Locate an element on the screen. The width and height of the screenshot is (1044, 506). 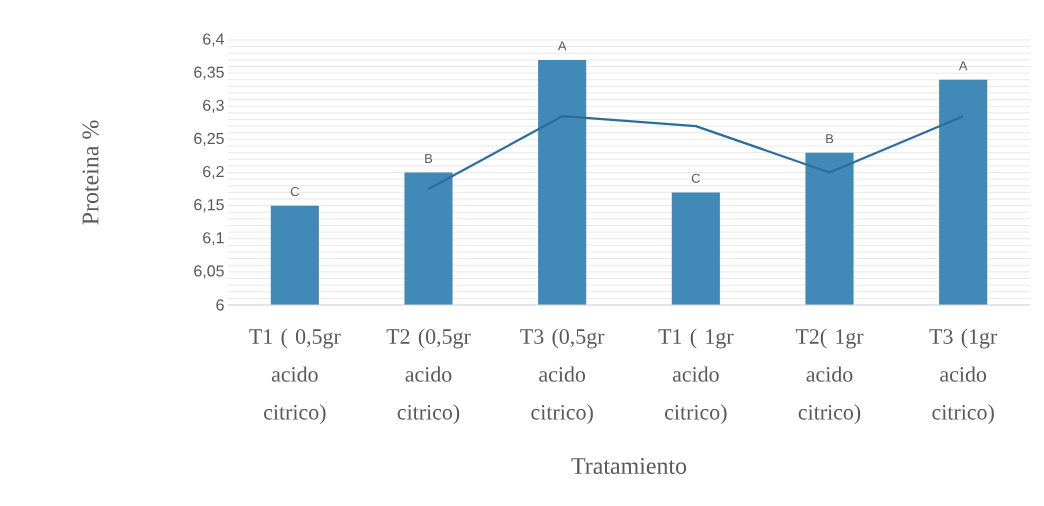
x-tick-label: T2( 1gr acido citrico) is located at coordinates (829, 376).